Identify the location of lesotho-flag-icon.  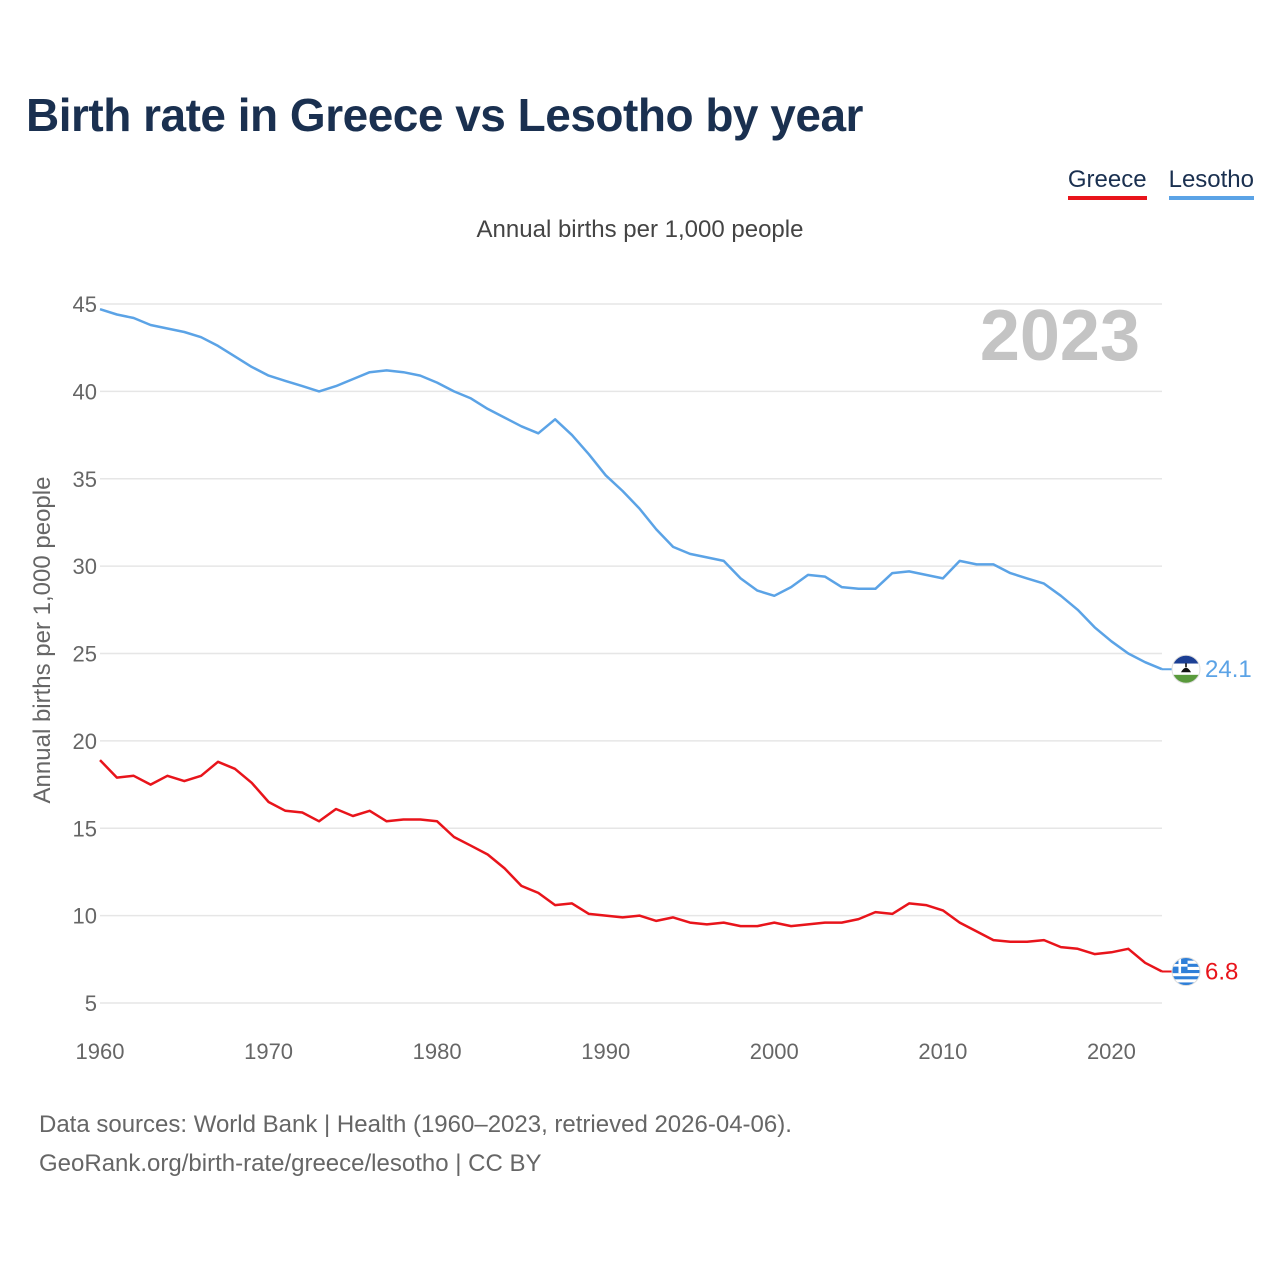
(1186, 669).